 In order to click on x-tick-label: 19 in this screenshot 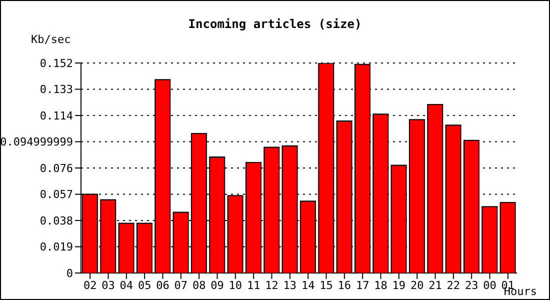, I will do `click(399, 285)`.